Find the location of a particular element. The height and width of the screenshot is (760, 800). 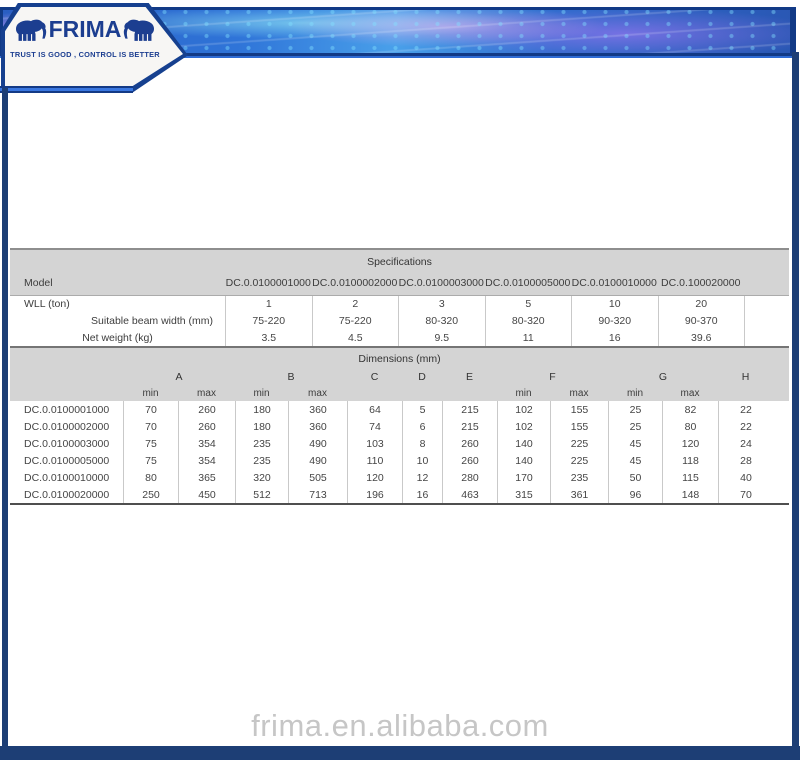

dimension-letter: H is located at coordinates (745, 377).